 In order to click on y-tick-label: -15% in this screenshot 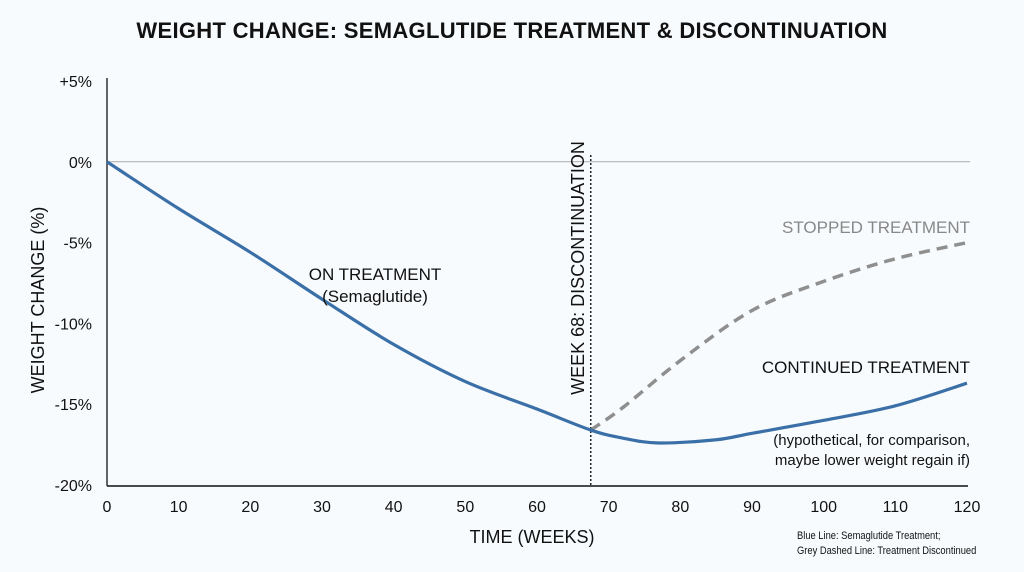, I will do `click(73, 405)`.